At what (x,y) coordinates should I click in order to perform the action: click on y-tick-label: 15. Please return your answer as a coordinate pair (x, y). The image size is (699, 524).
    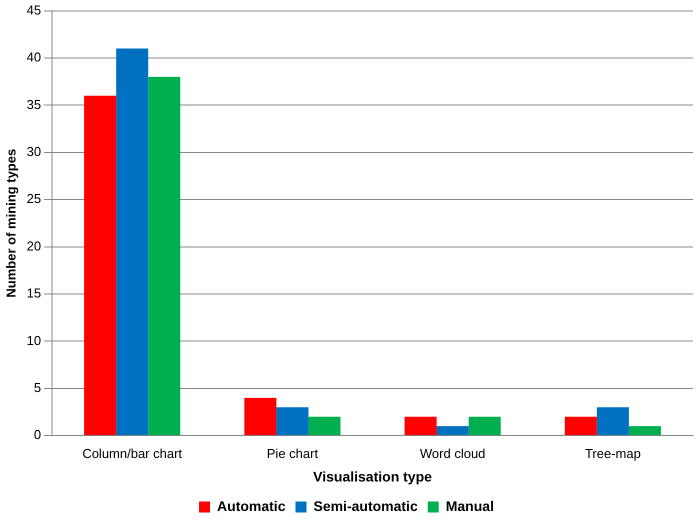
    Looking at the image, I should click on (34, 293).